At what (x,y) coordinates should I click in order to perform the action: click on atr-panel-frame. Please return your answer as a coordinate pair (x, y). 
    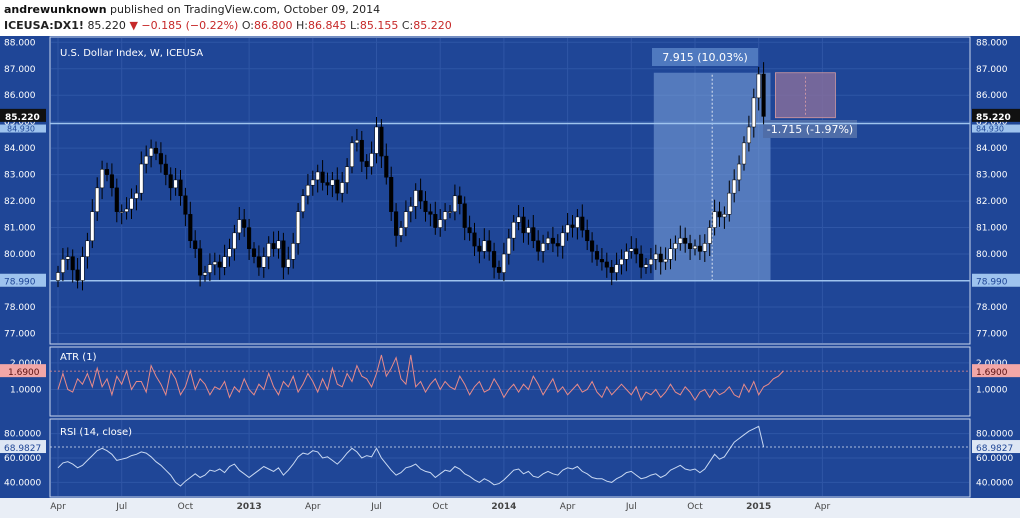
    Looking at the image, I should click on (510, 381).